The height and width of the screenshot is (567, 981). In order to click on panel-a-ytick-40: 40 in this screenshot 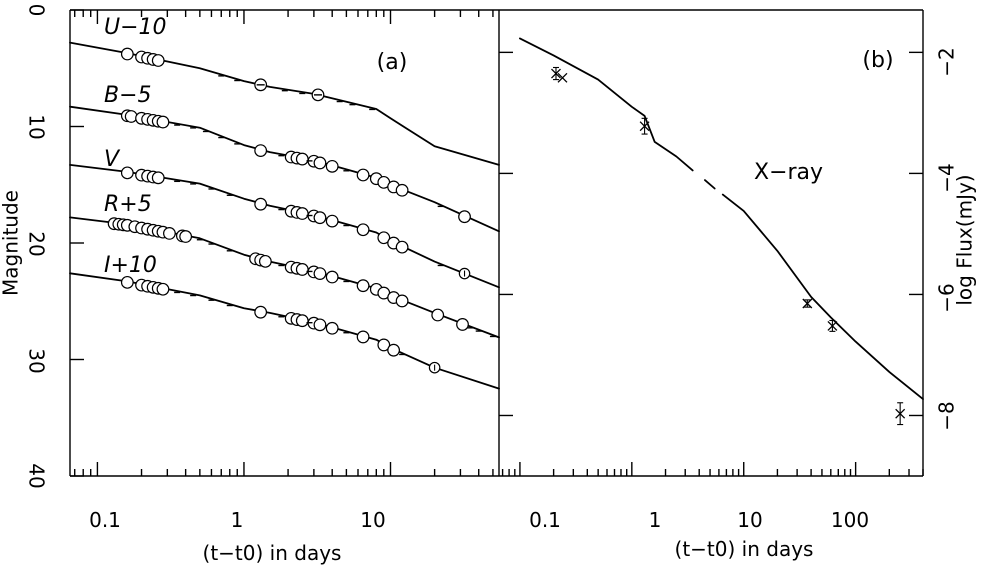, I will do `click(37, 475)`.